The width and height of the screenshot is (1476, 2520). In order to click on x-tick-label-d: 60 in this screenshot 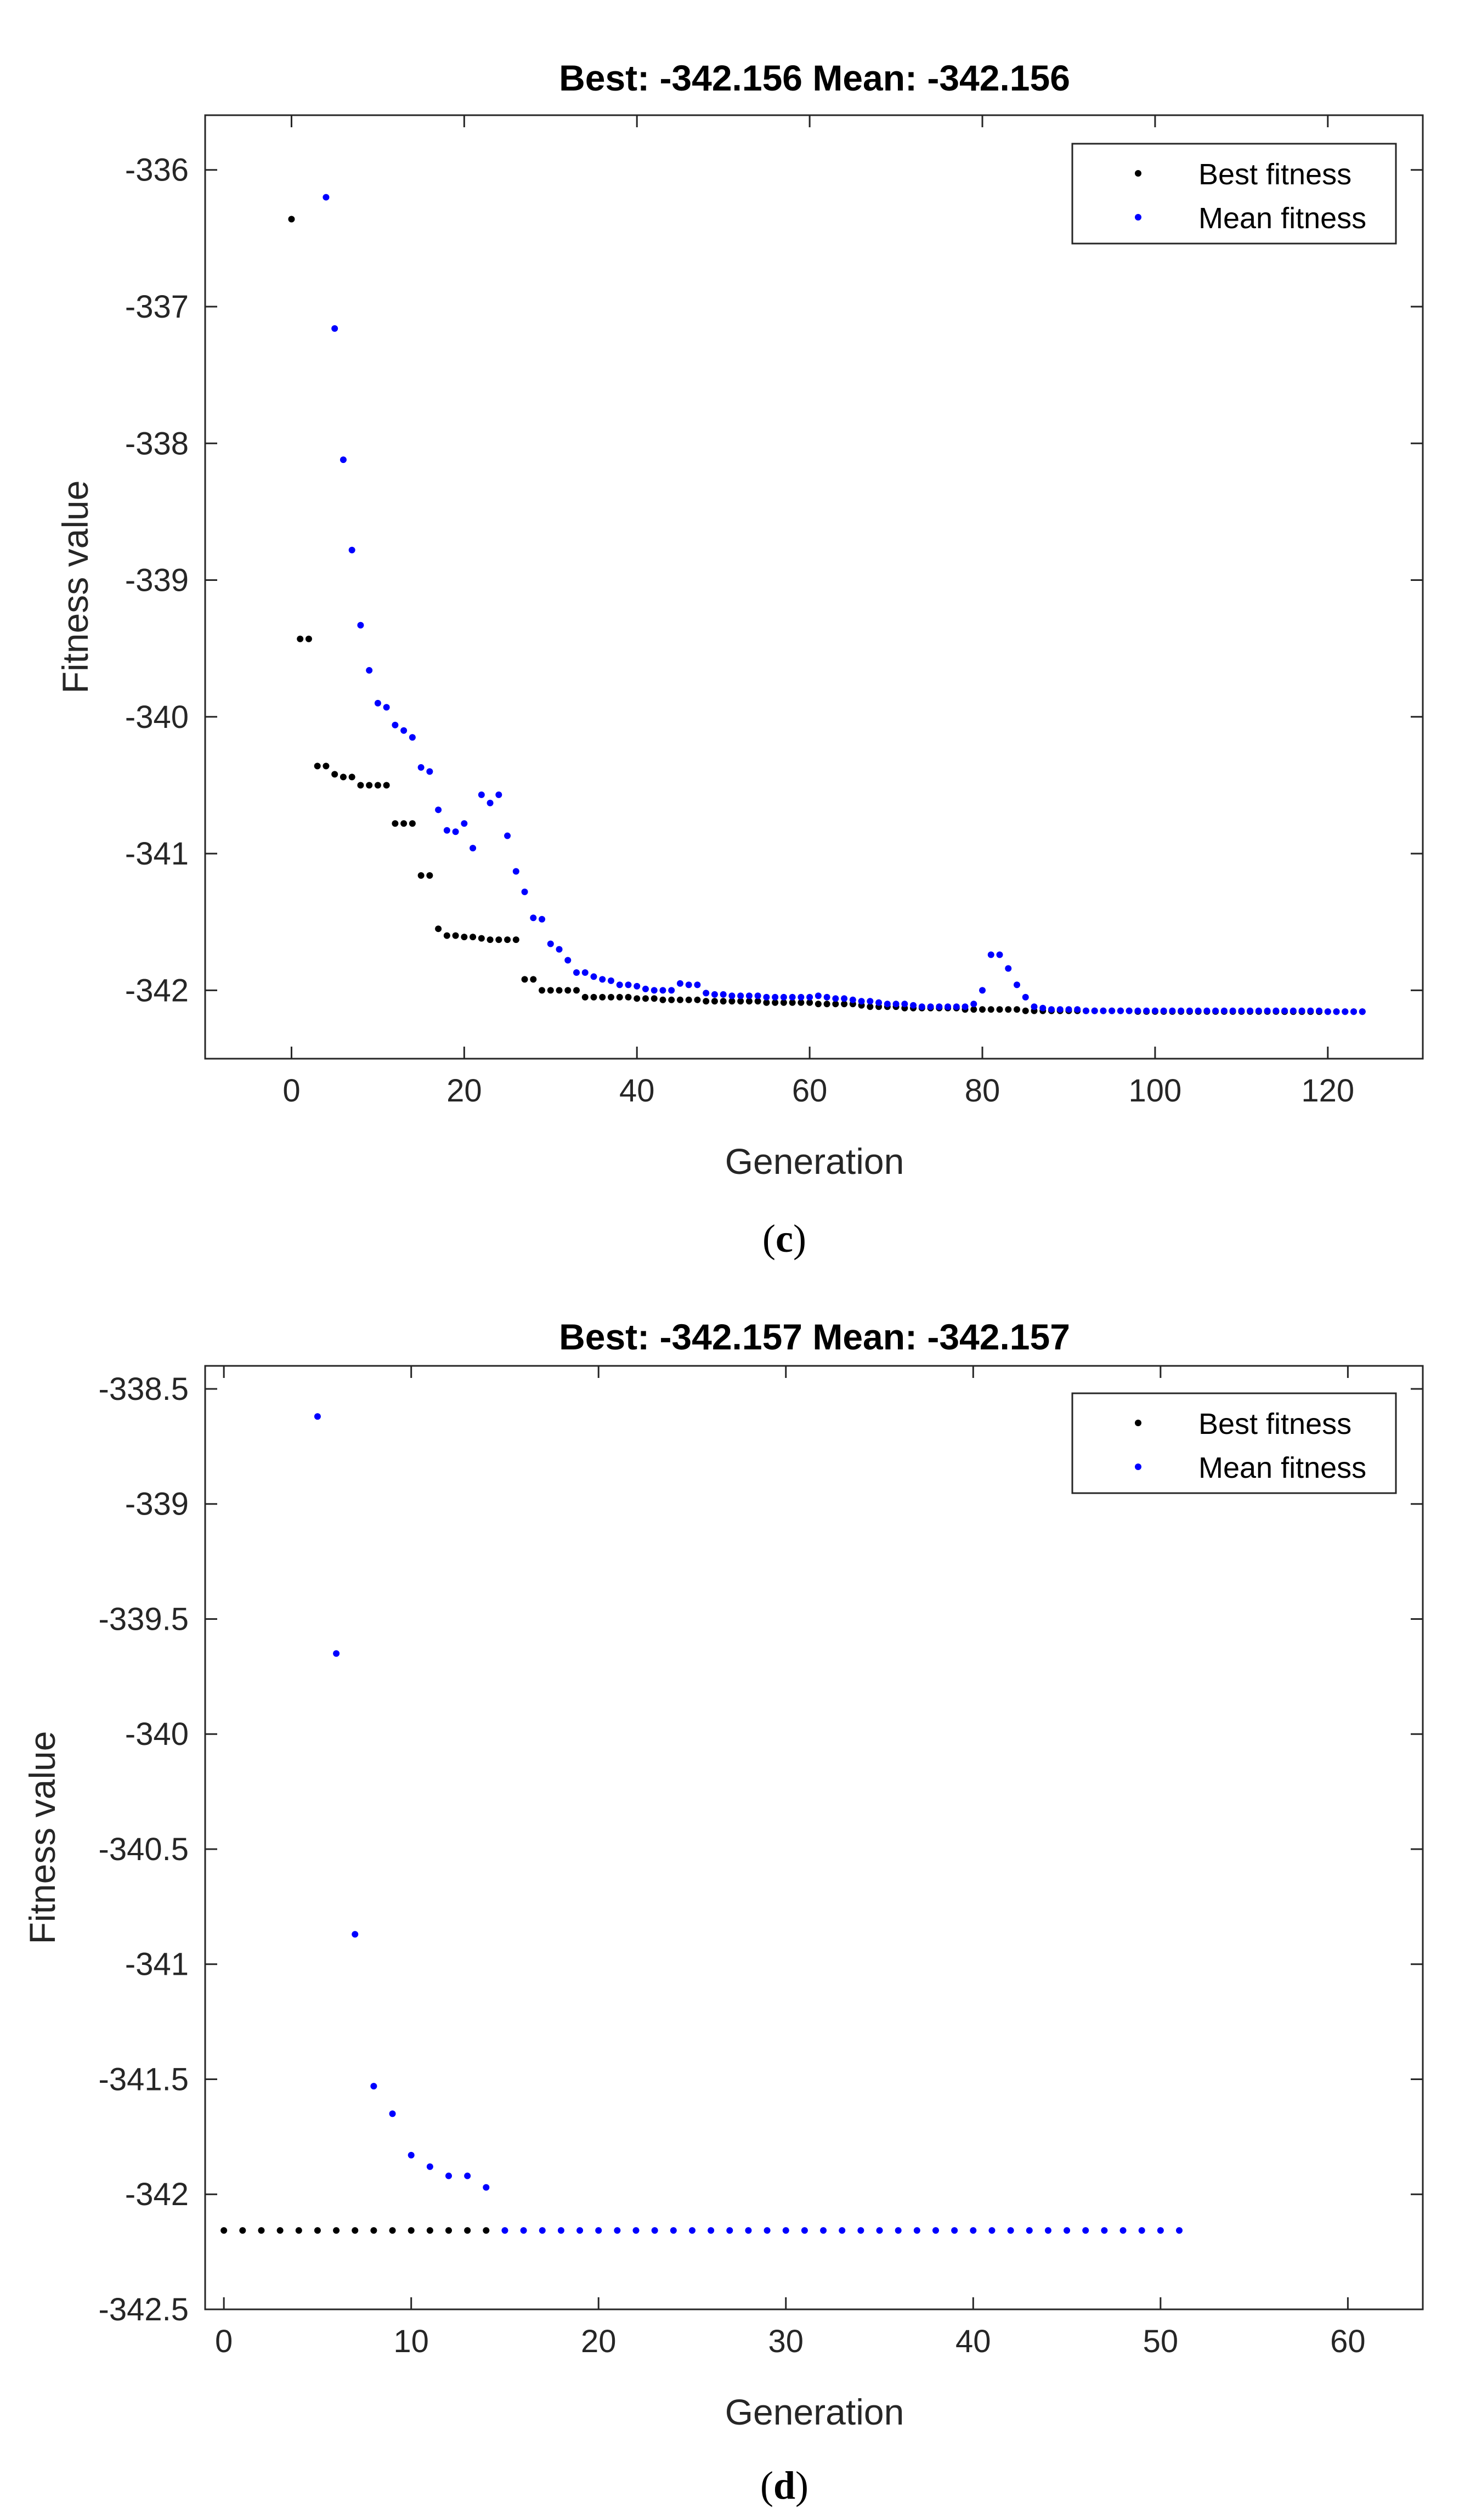, I will do `click(1348, 2341)`.